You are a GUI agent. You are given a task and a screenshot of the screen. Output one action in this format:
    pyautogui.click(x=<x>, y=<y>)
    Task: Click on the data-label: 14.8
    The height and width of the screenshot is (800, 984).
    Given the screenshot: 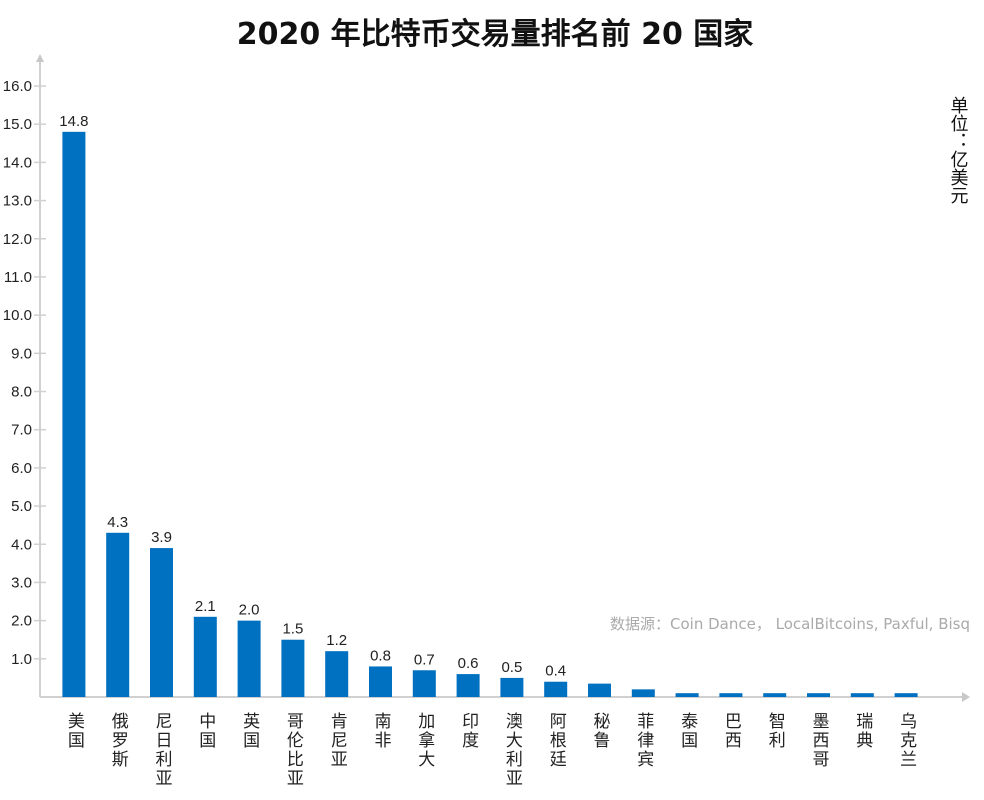 What is the action you would take?
    pyautogui.click(x=73, y=121)
    